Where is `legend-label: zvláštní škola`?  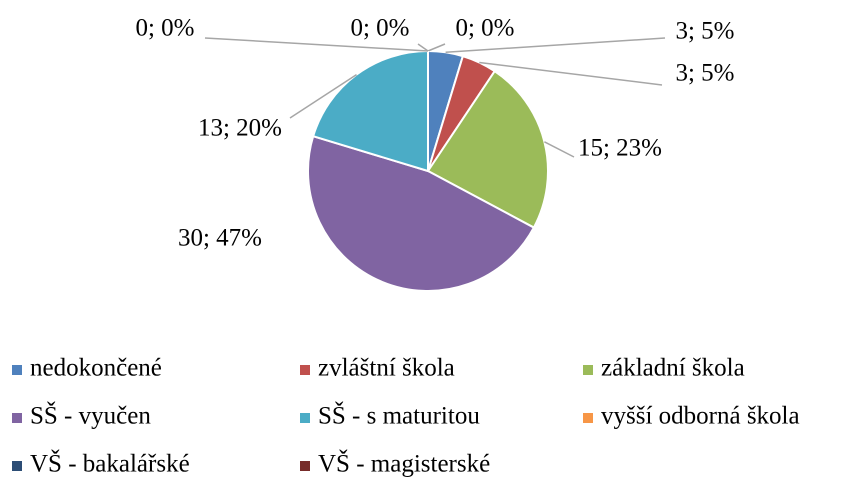 legend-label: zvláštní škola is located at coordinates (386, 368).